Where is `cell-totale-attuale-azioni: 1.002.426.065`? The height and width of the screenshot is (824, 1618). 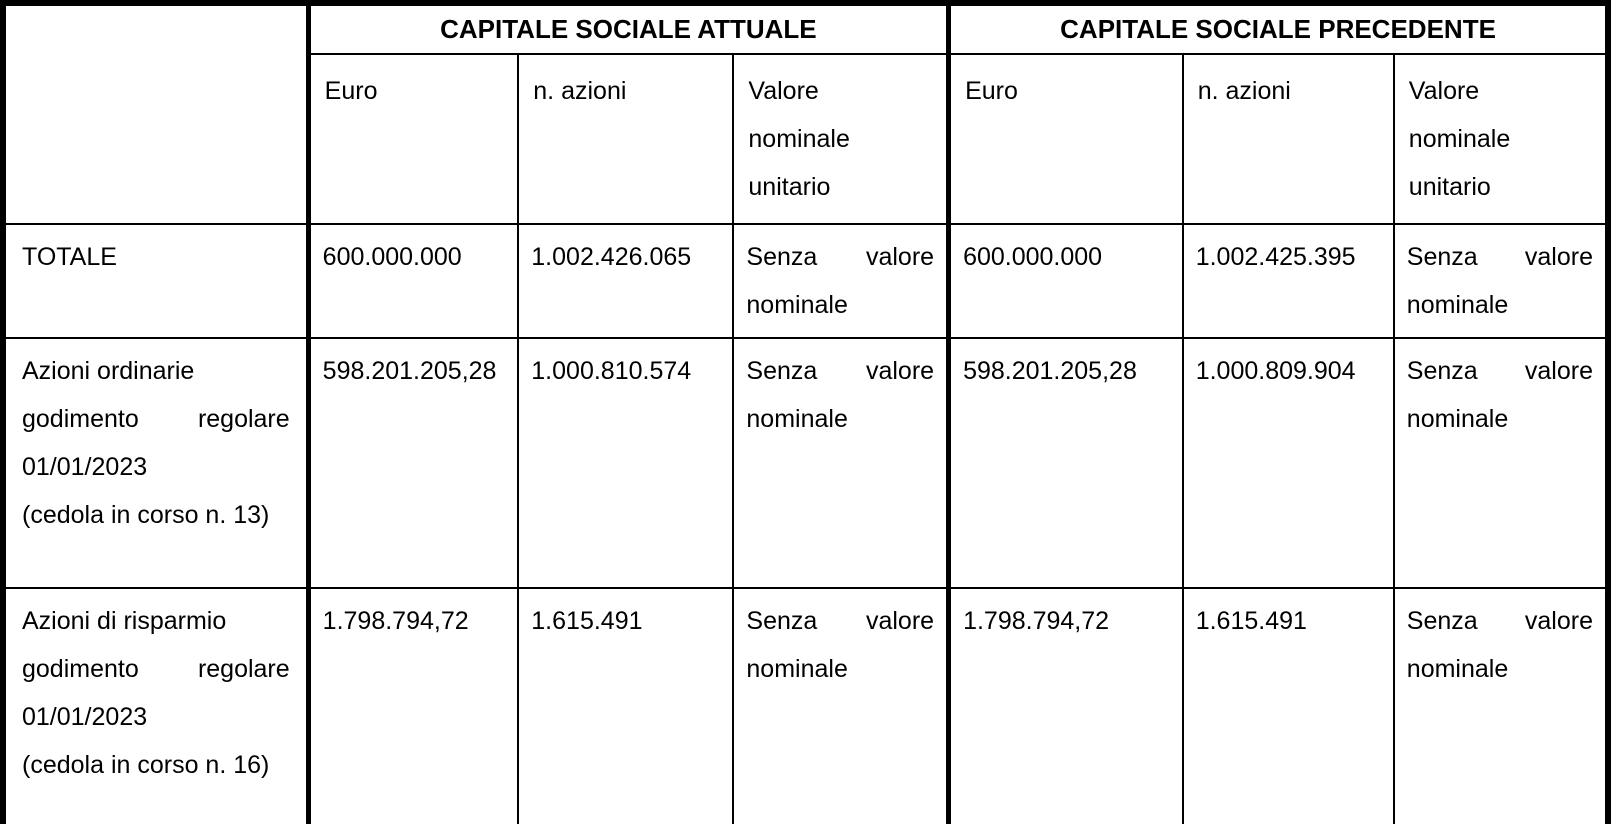 cell-totale-attuale-azioni: 1.002.426.065 is located at coordinates (626, 281).